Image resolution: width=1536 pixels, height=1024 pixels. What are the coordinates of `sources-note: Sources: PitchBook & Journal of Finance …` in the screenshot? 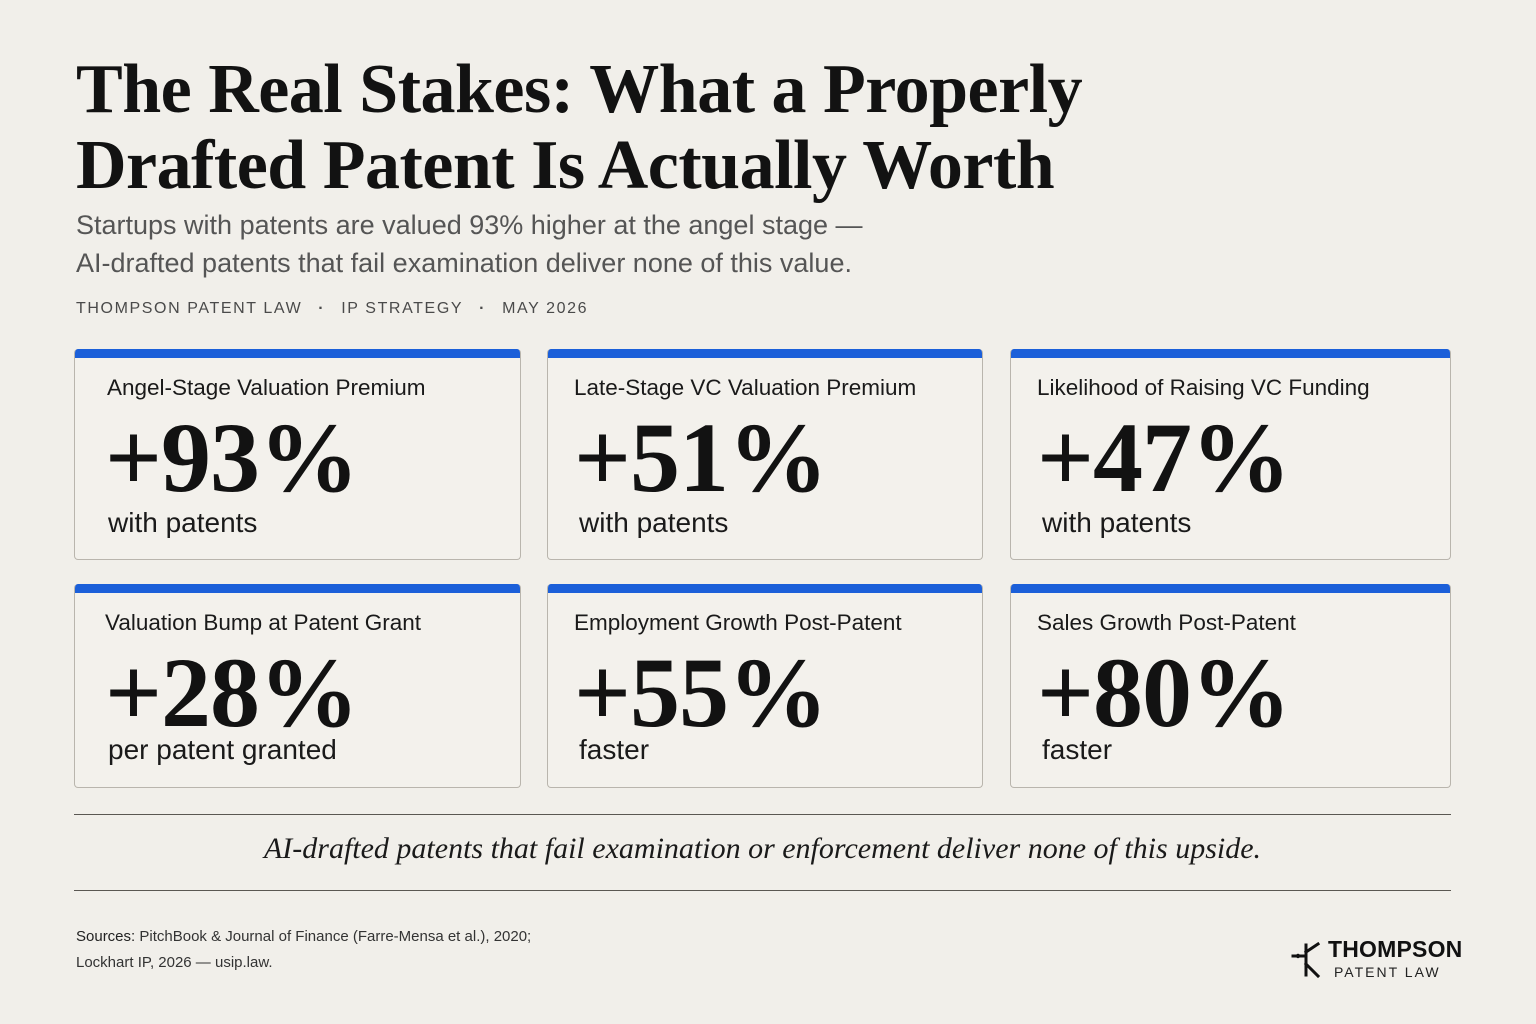 It's located at (303, 950).